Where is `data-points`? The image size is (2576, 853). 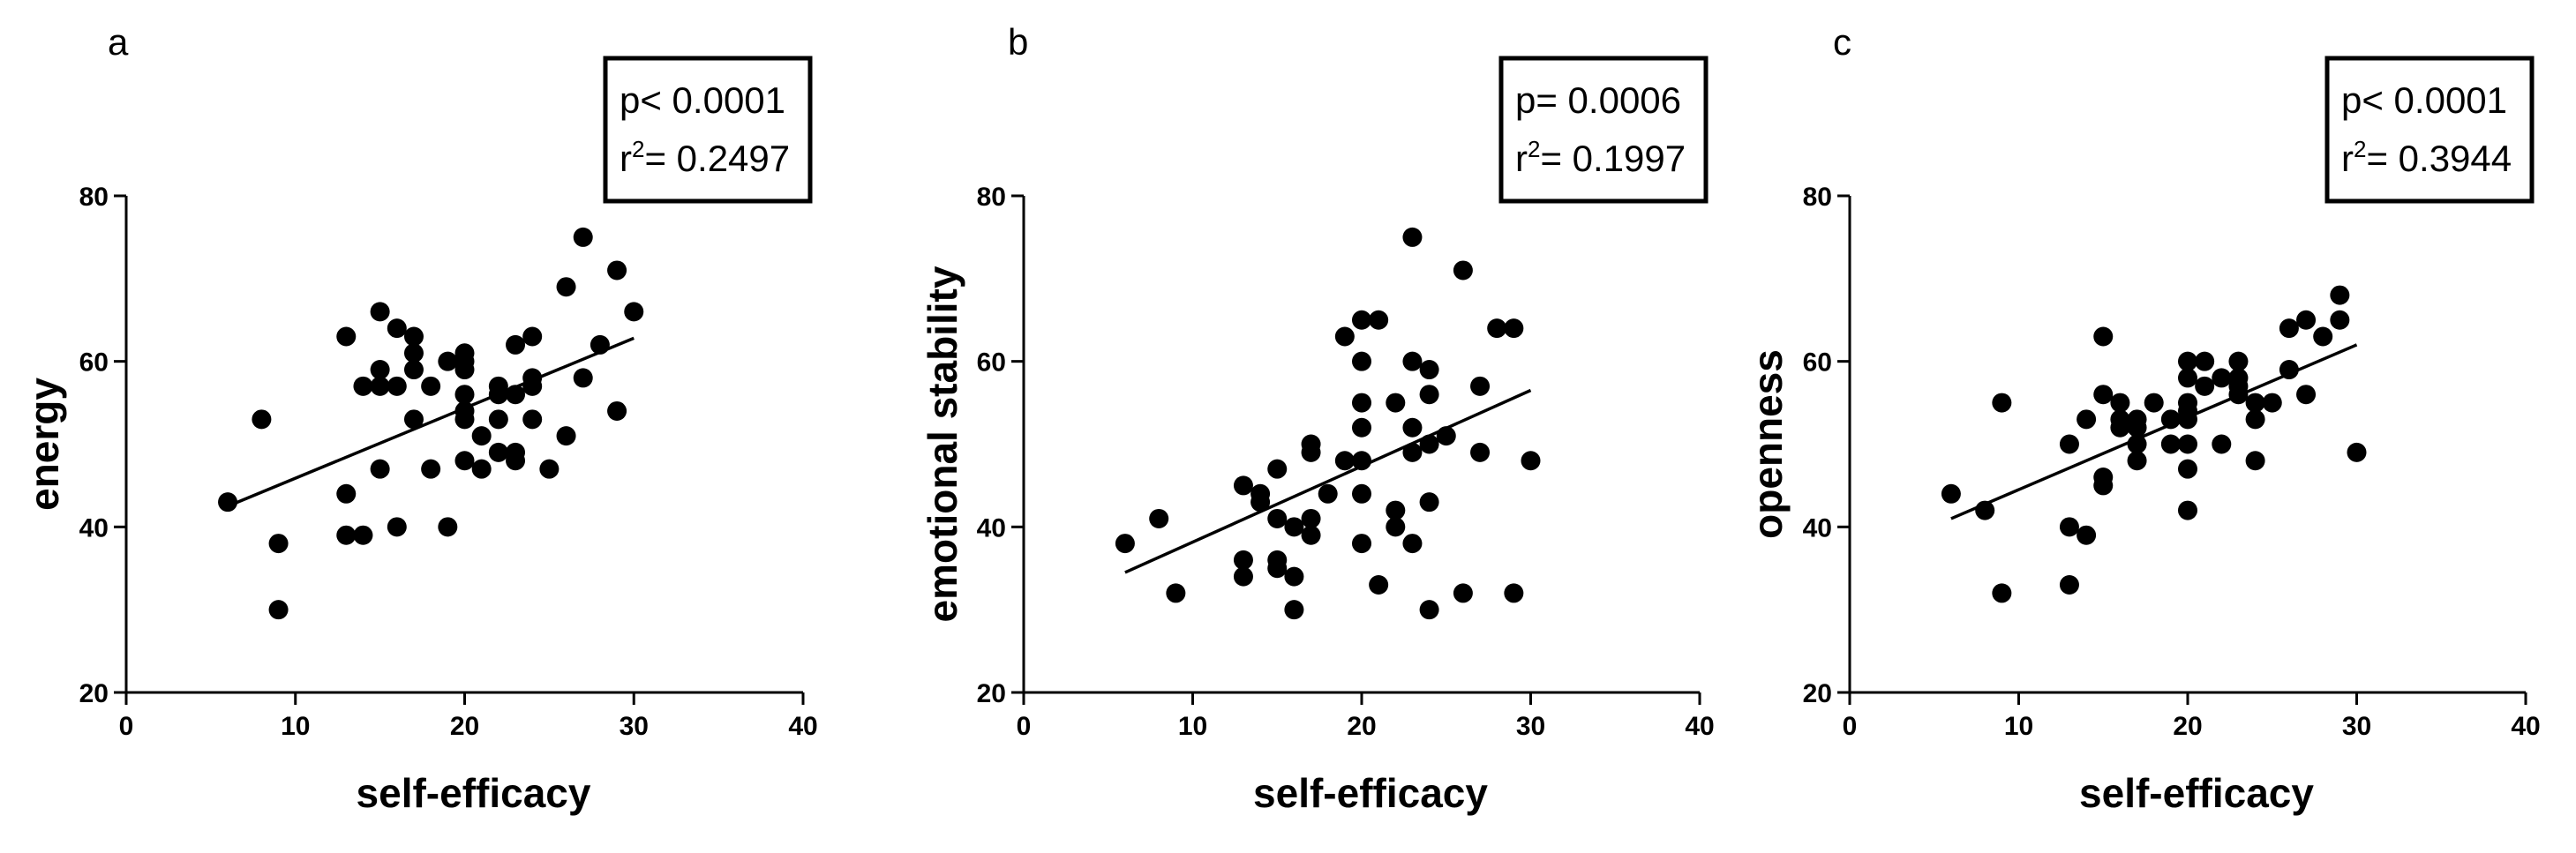
data-points is located at coordinates (2154, 444).